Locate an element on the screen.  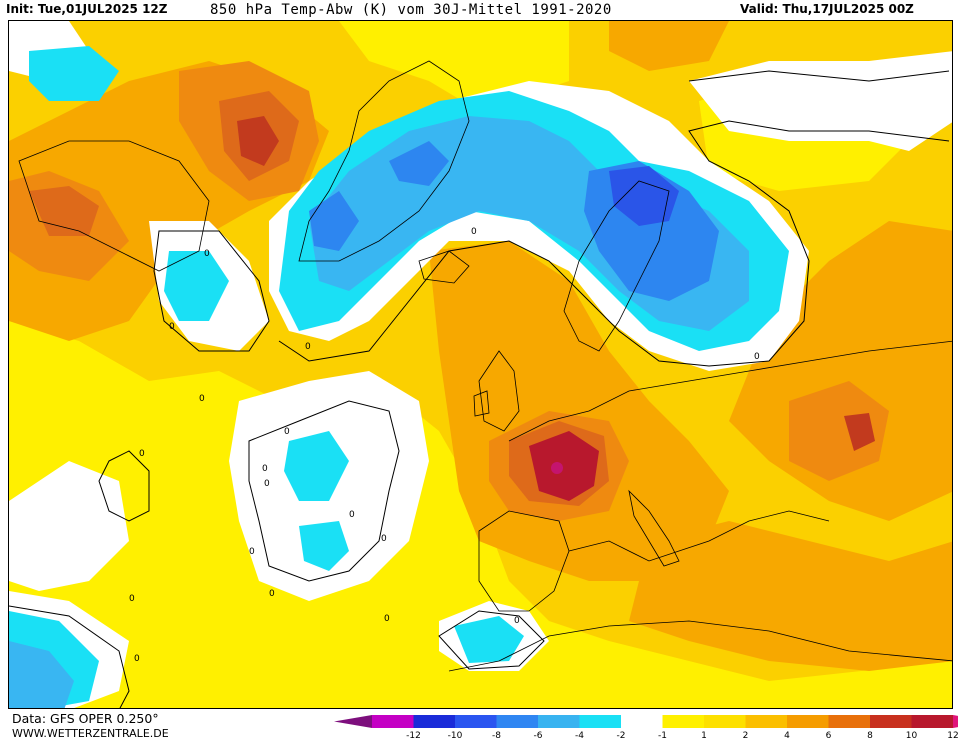
field-deep-blue-scandinavia is located at coordinates (644, 196).